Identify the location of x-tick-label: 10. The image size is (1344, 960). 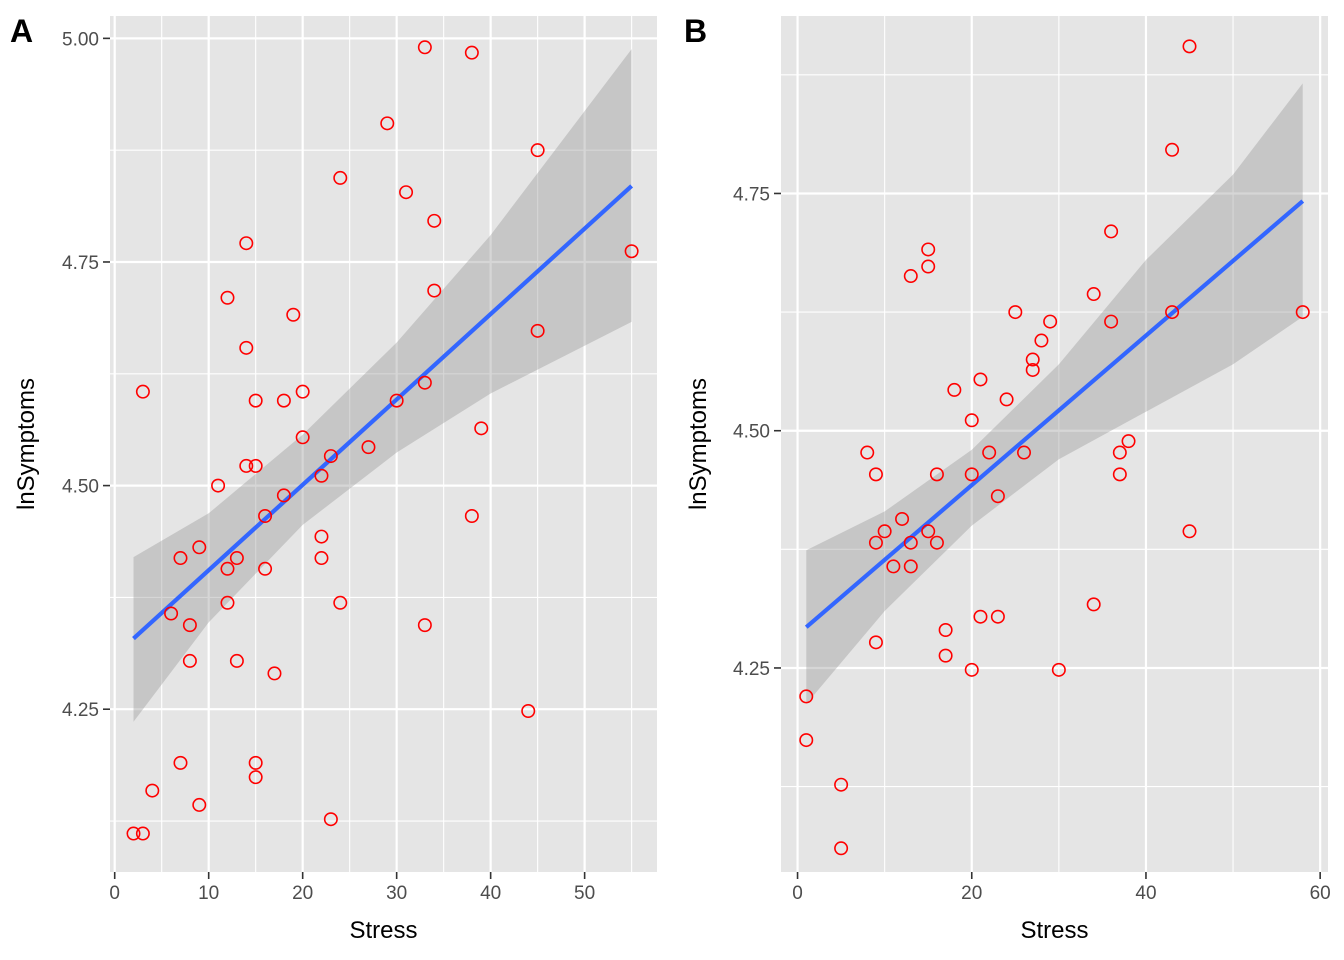
(208, 893).